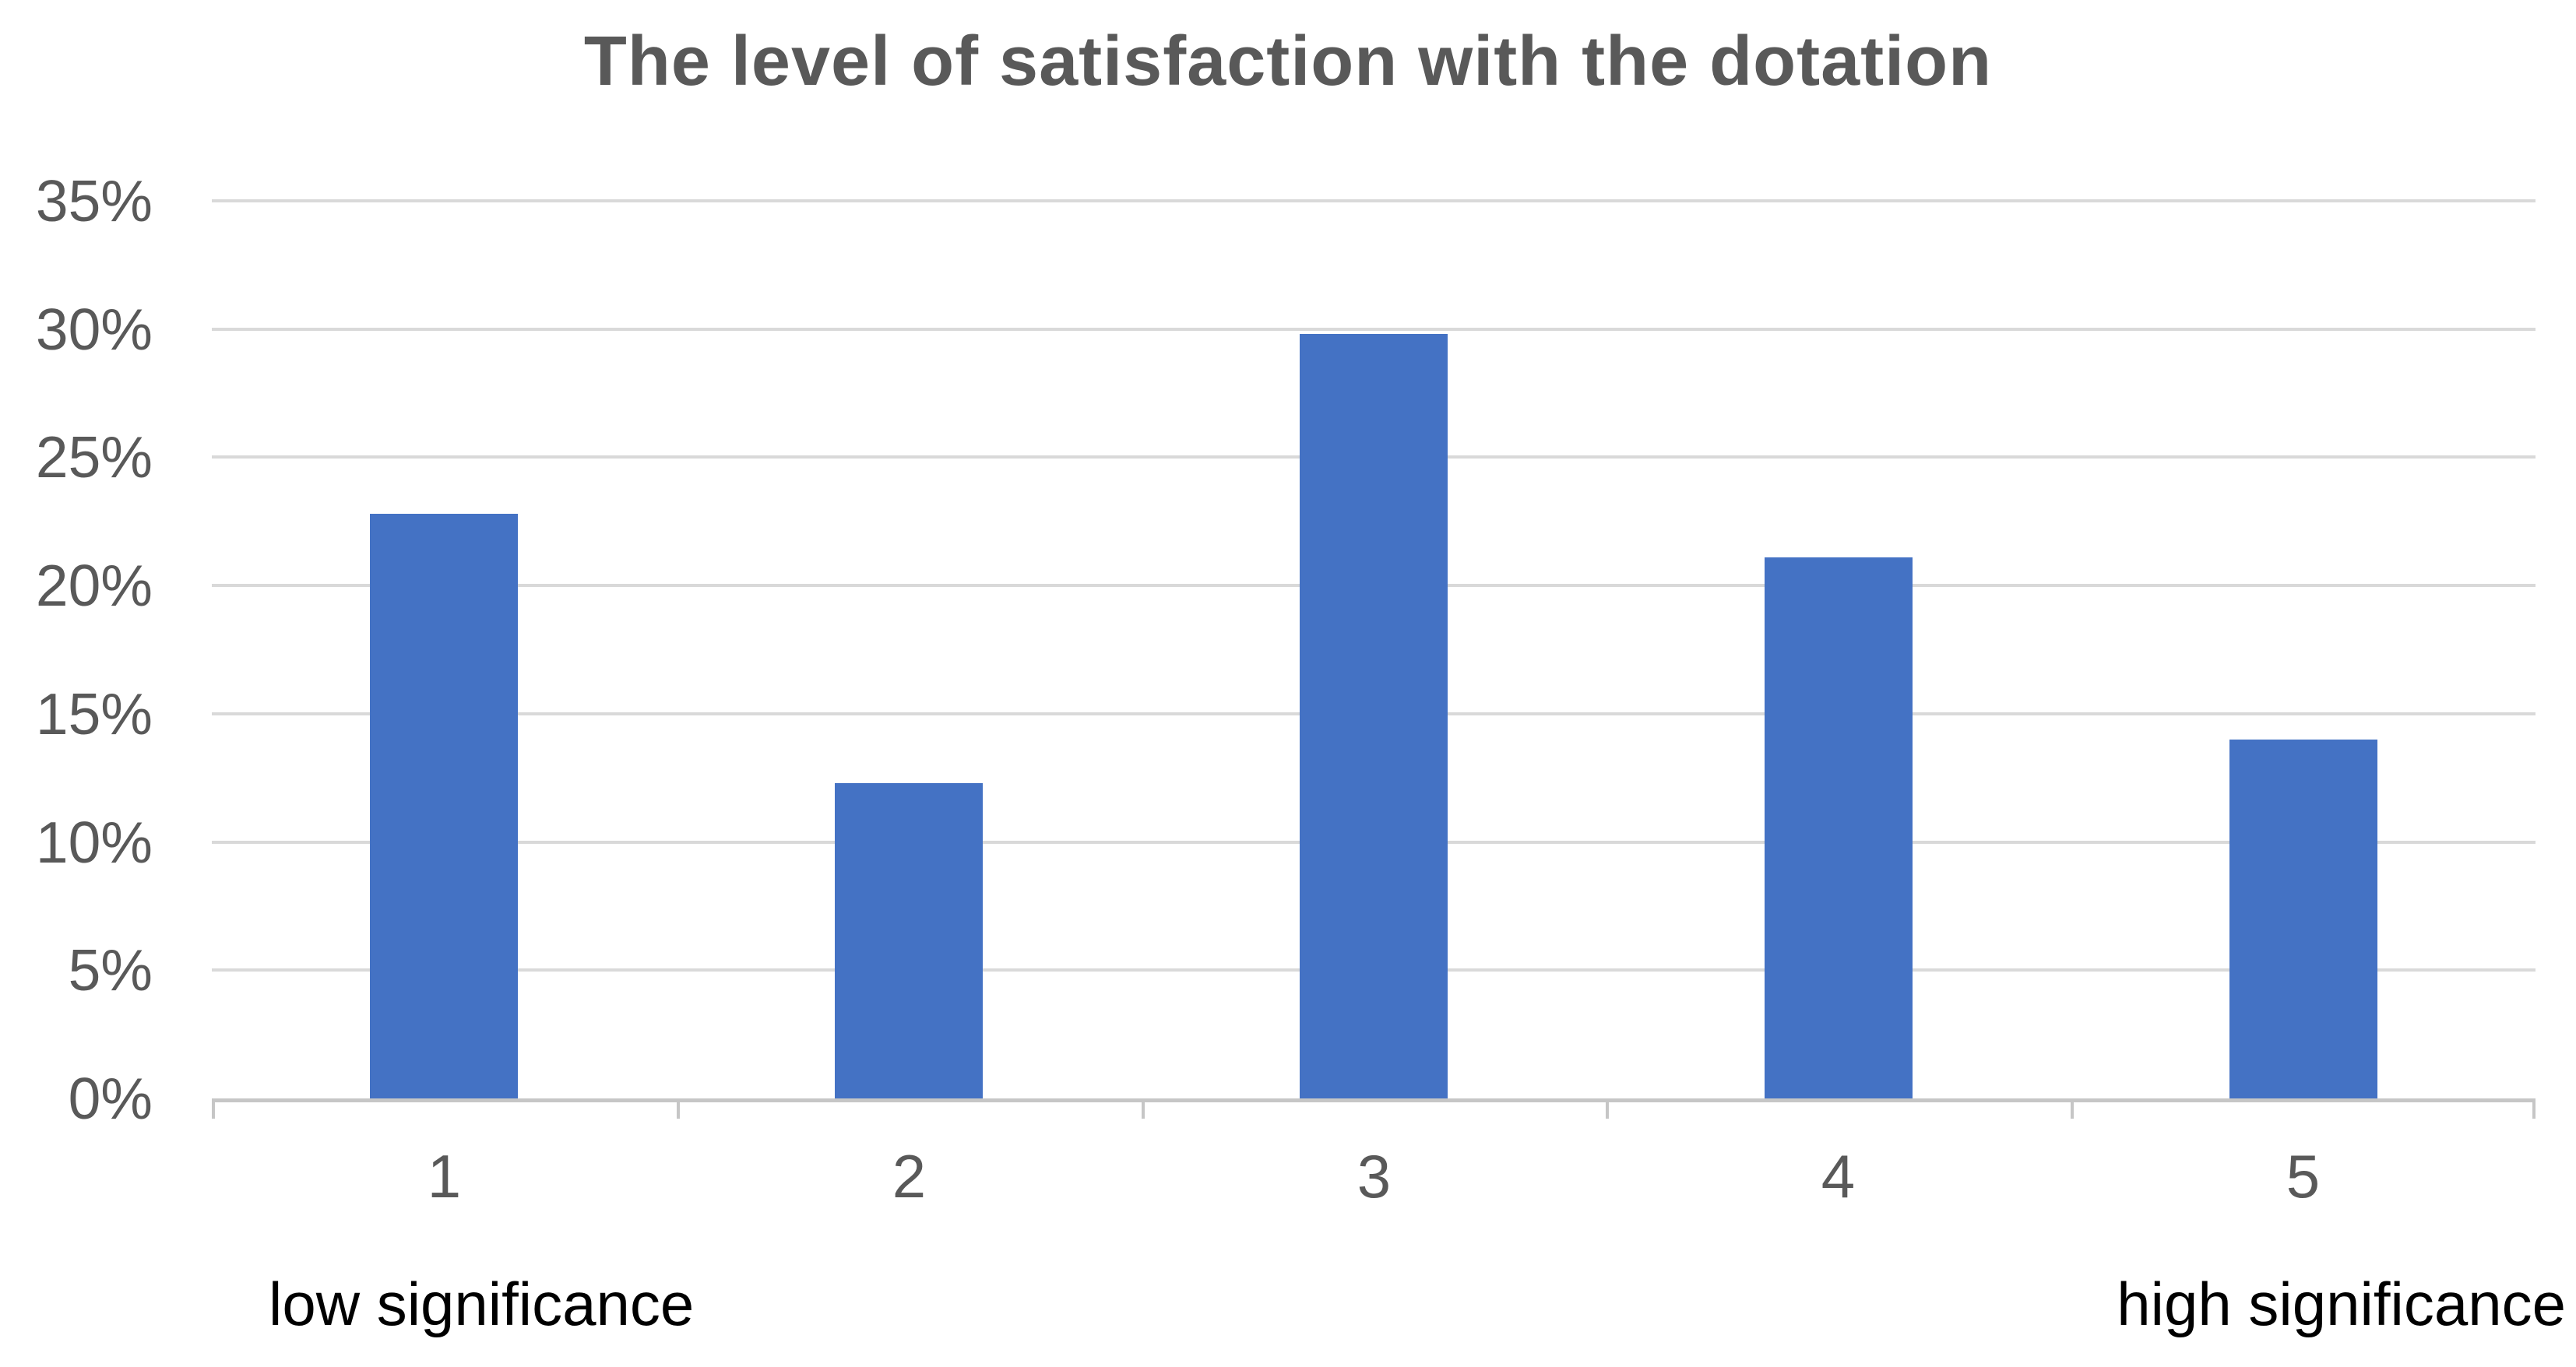 This screenshot has height=1367, width=2576. What do you see at coordinates (1417, 1304) in the screenshot?
I see `x-axis-annotations: low significance high significance` at bounding box center [1417, 1304].